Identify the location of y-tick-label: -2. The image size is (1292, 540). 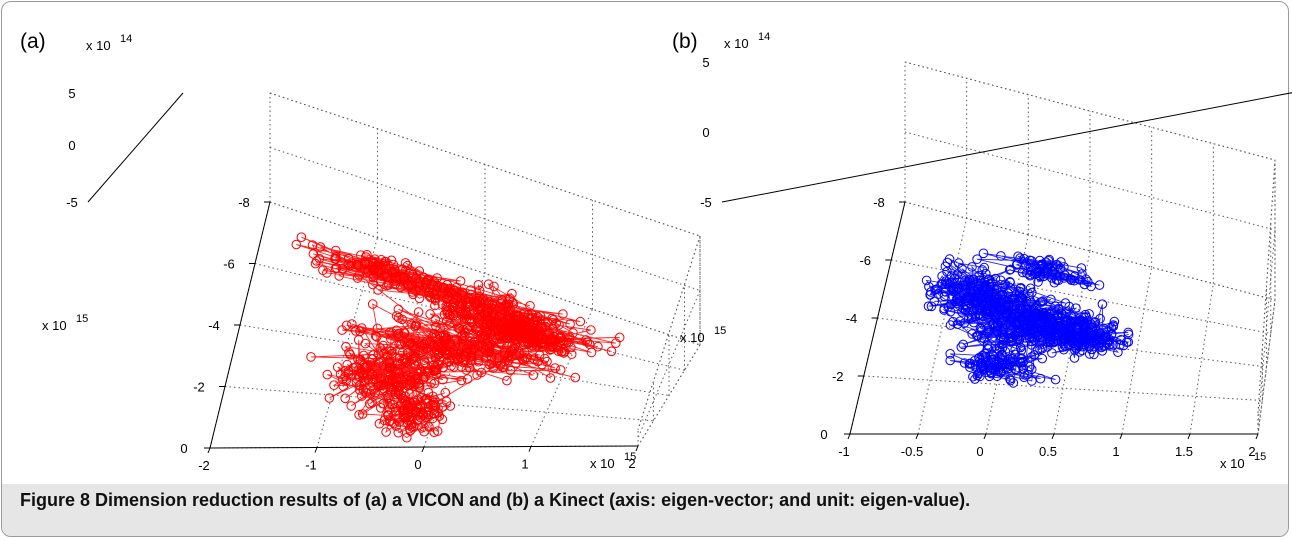
(199, 387).